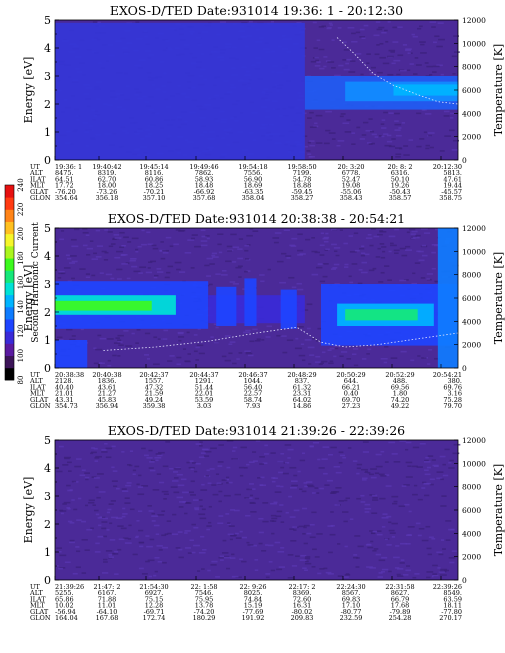 This screenshot has height=653, width=505. Describe the element at coordinates (154, 381) in the screenshot. I see `table-cell: 1557.` at that location.